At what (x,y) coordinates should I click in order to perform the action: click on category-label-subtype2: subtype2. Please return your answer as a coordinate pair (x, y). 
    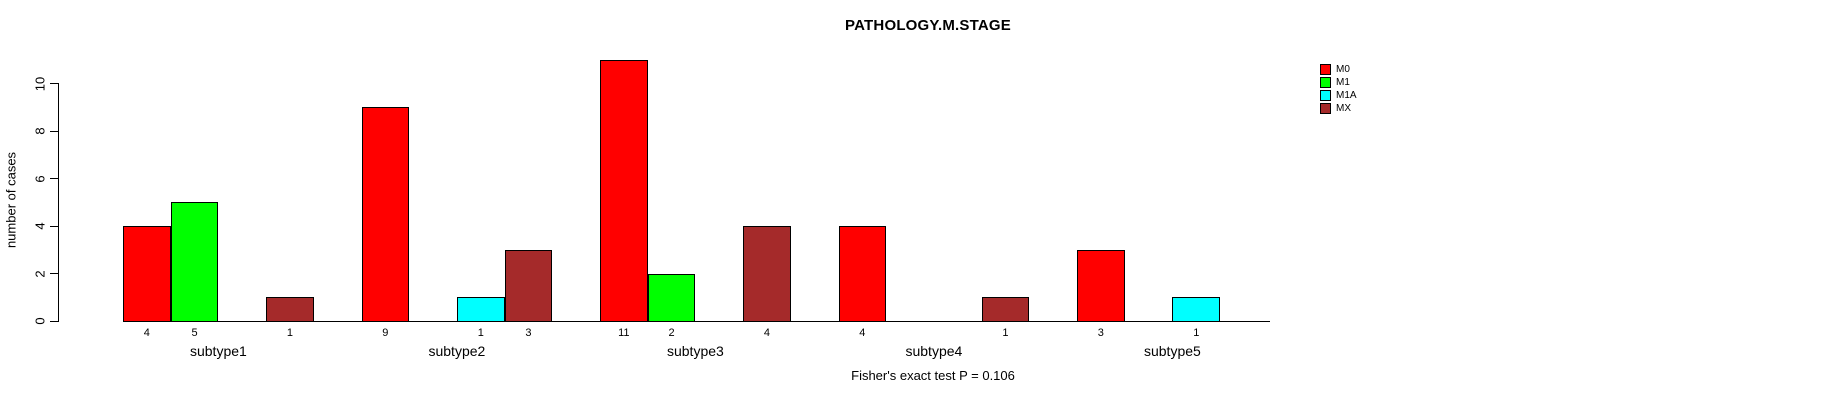
    Looking at the image, I should click on (457, 351).